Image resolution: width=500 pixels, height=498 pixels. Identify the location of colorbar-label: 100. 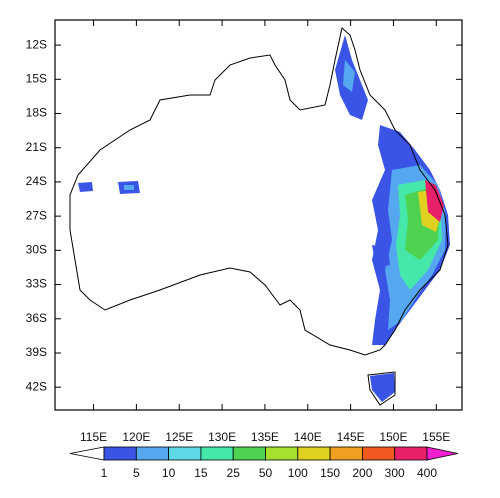
(298, 473).